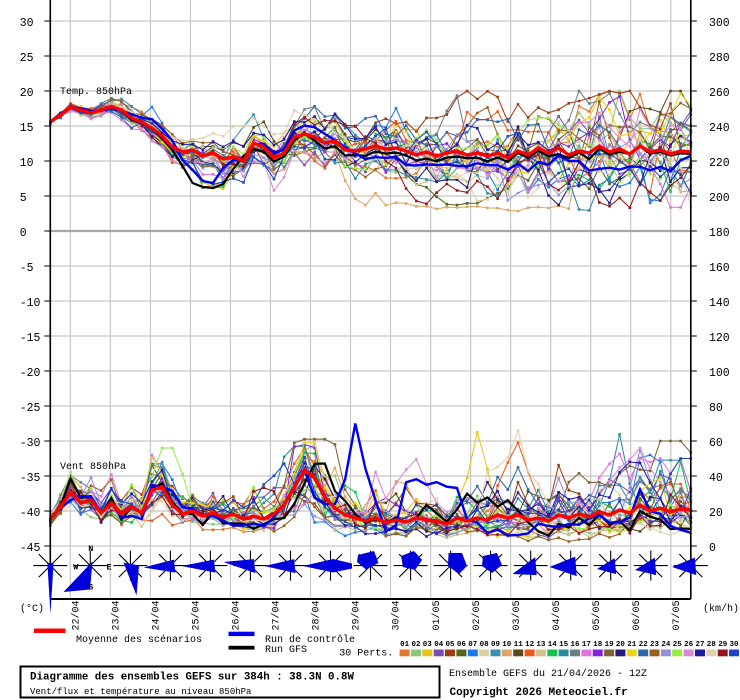 The width and height of the screenshot is (740, 700). I want to click on svg-text: (km/h), so click(721, 609).